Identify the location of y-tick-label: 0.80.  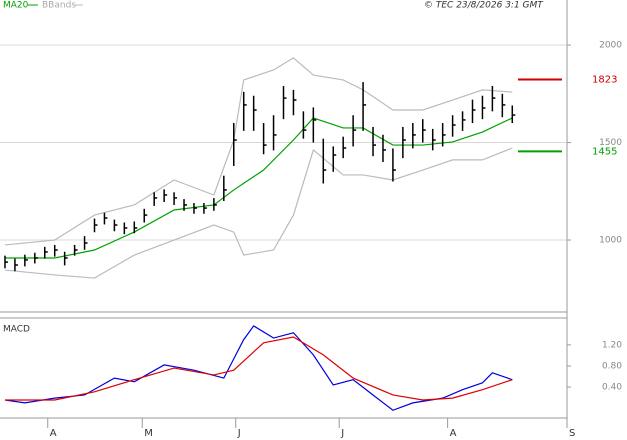
(612, 366).